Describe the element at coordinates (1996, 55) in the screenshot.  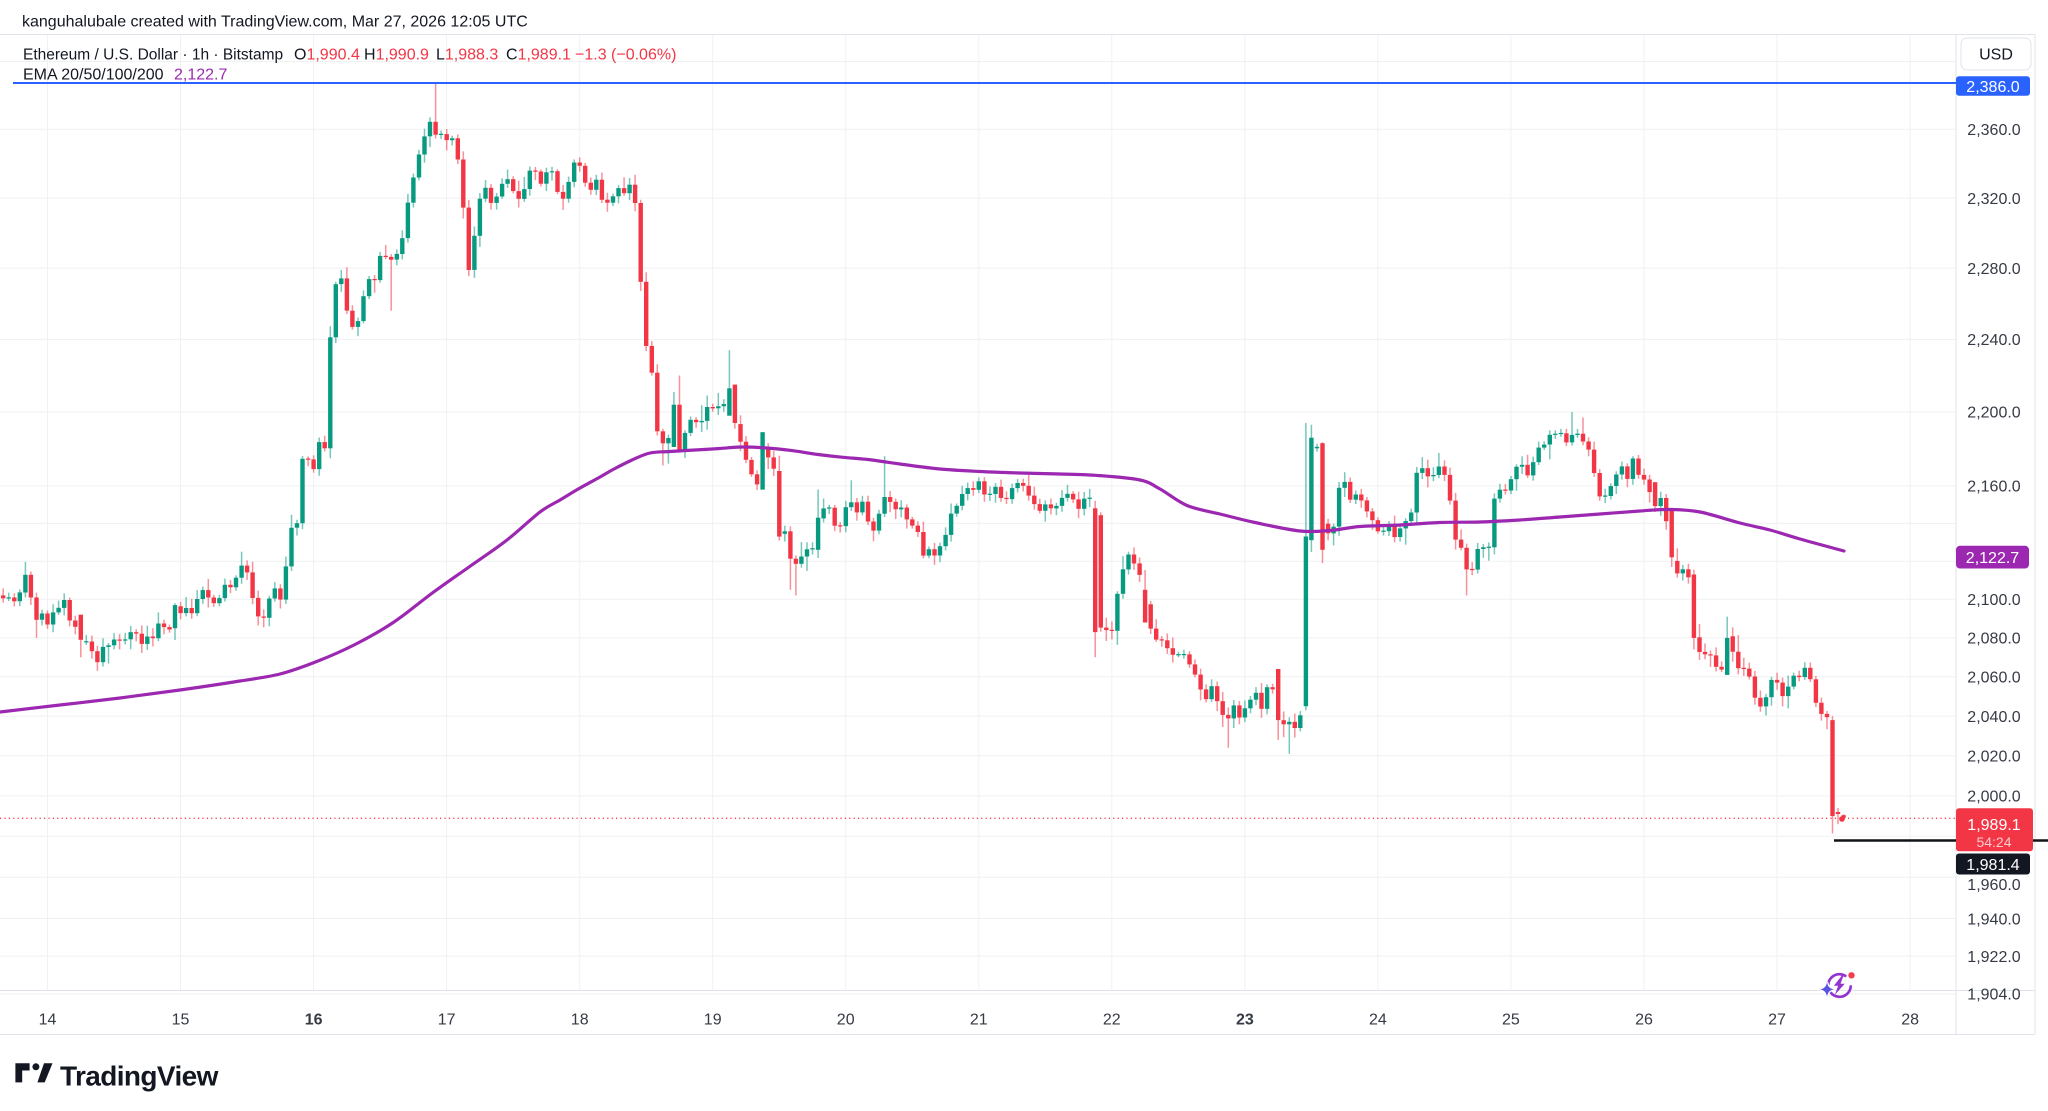
I see `svg-text: USD` at that location.